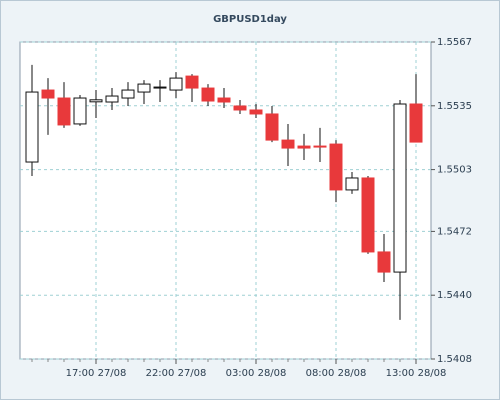 This screenshot has height=400, width=500. Describe the element at coordinates (336, 373) in the screenshot. I see `x-tick-label: 08:00 28/08` at that location.